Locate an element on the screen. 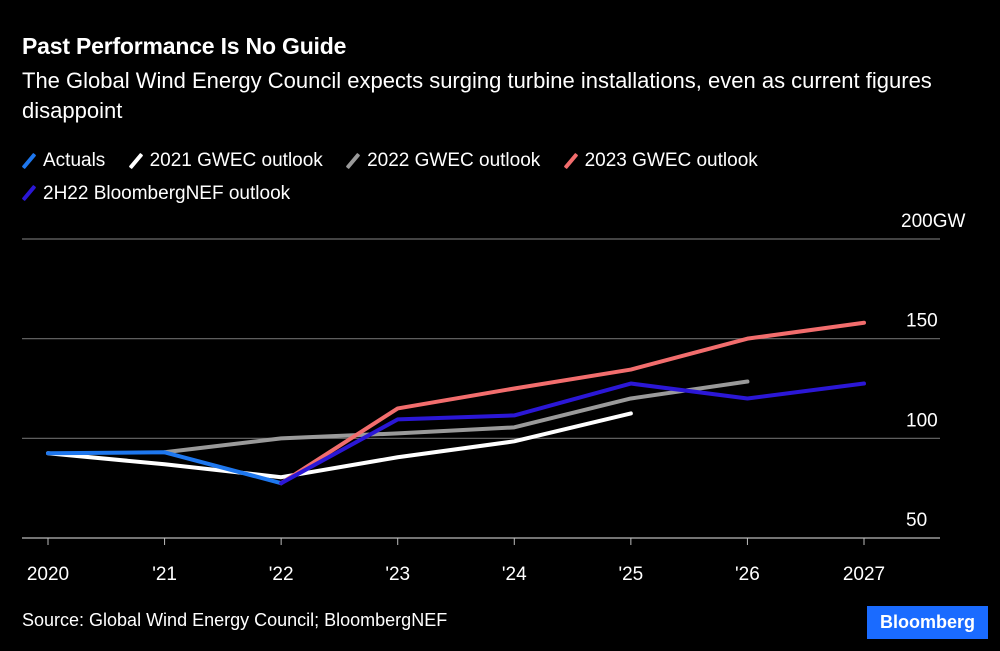 This screenshot has height=651, width=1000. series-line-actuals is located at coordinates (165, 468).